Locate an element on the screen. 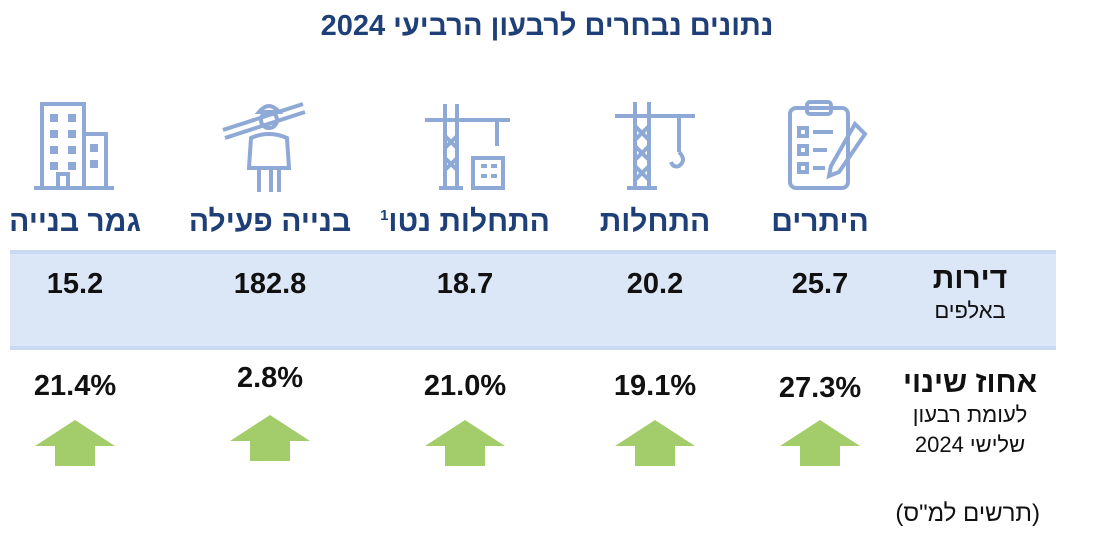 The width and height of the screenshot is (1094, 554). row-unit-apartments: באלפים is located at coordinates (970, 310).